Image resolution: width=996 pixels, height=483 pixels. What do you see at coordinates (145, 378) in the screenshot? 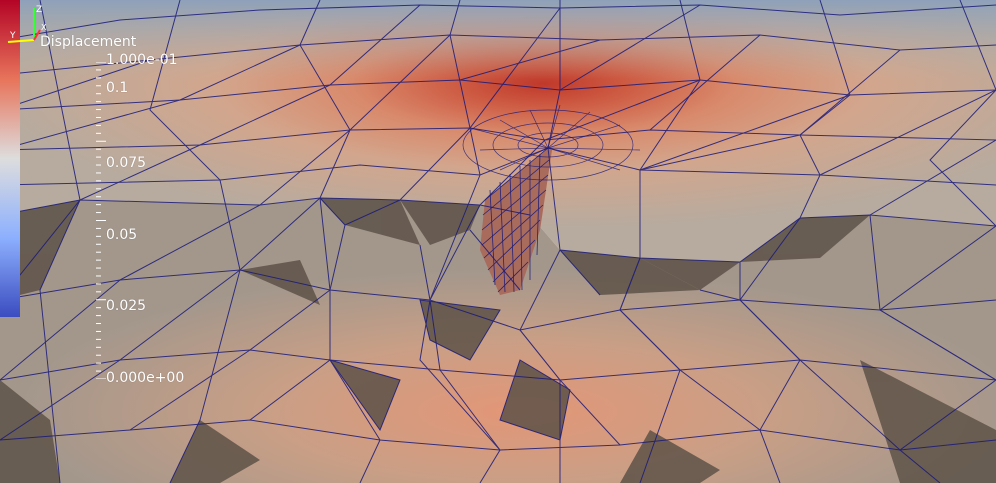
I see `legend-min-label: 0.000e+00` at bounding box center [145, 378].